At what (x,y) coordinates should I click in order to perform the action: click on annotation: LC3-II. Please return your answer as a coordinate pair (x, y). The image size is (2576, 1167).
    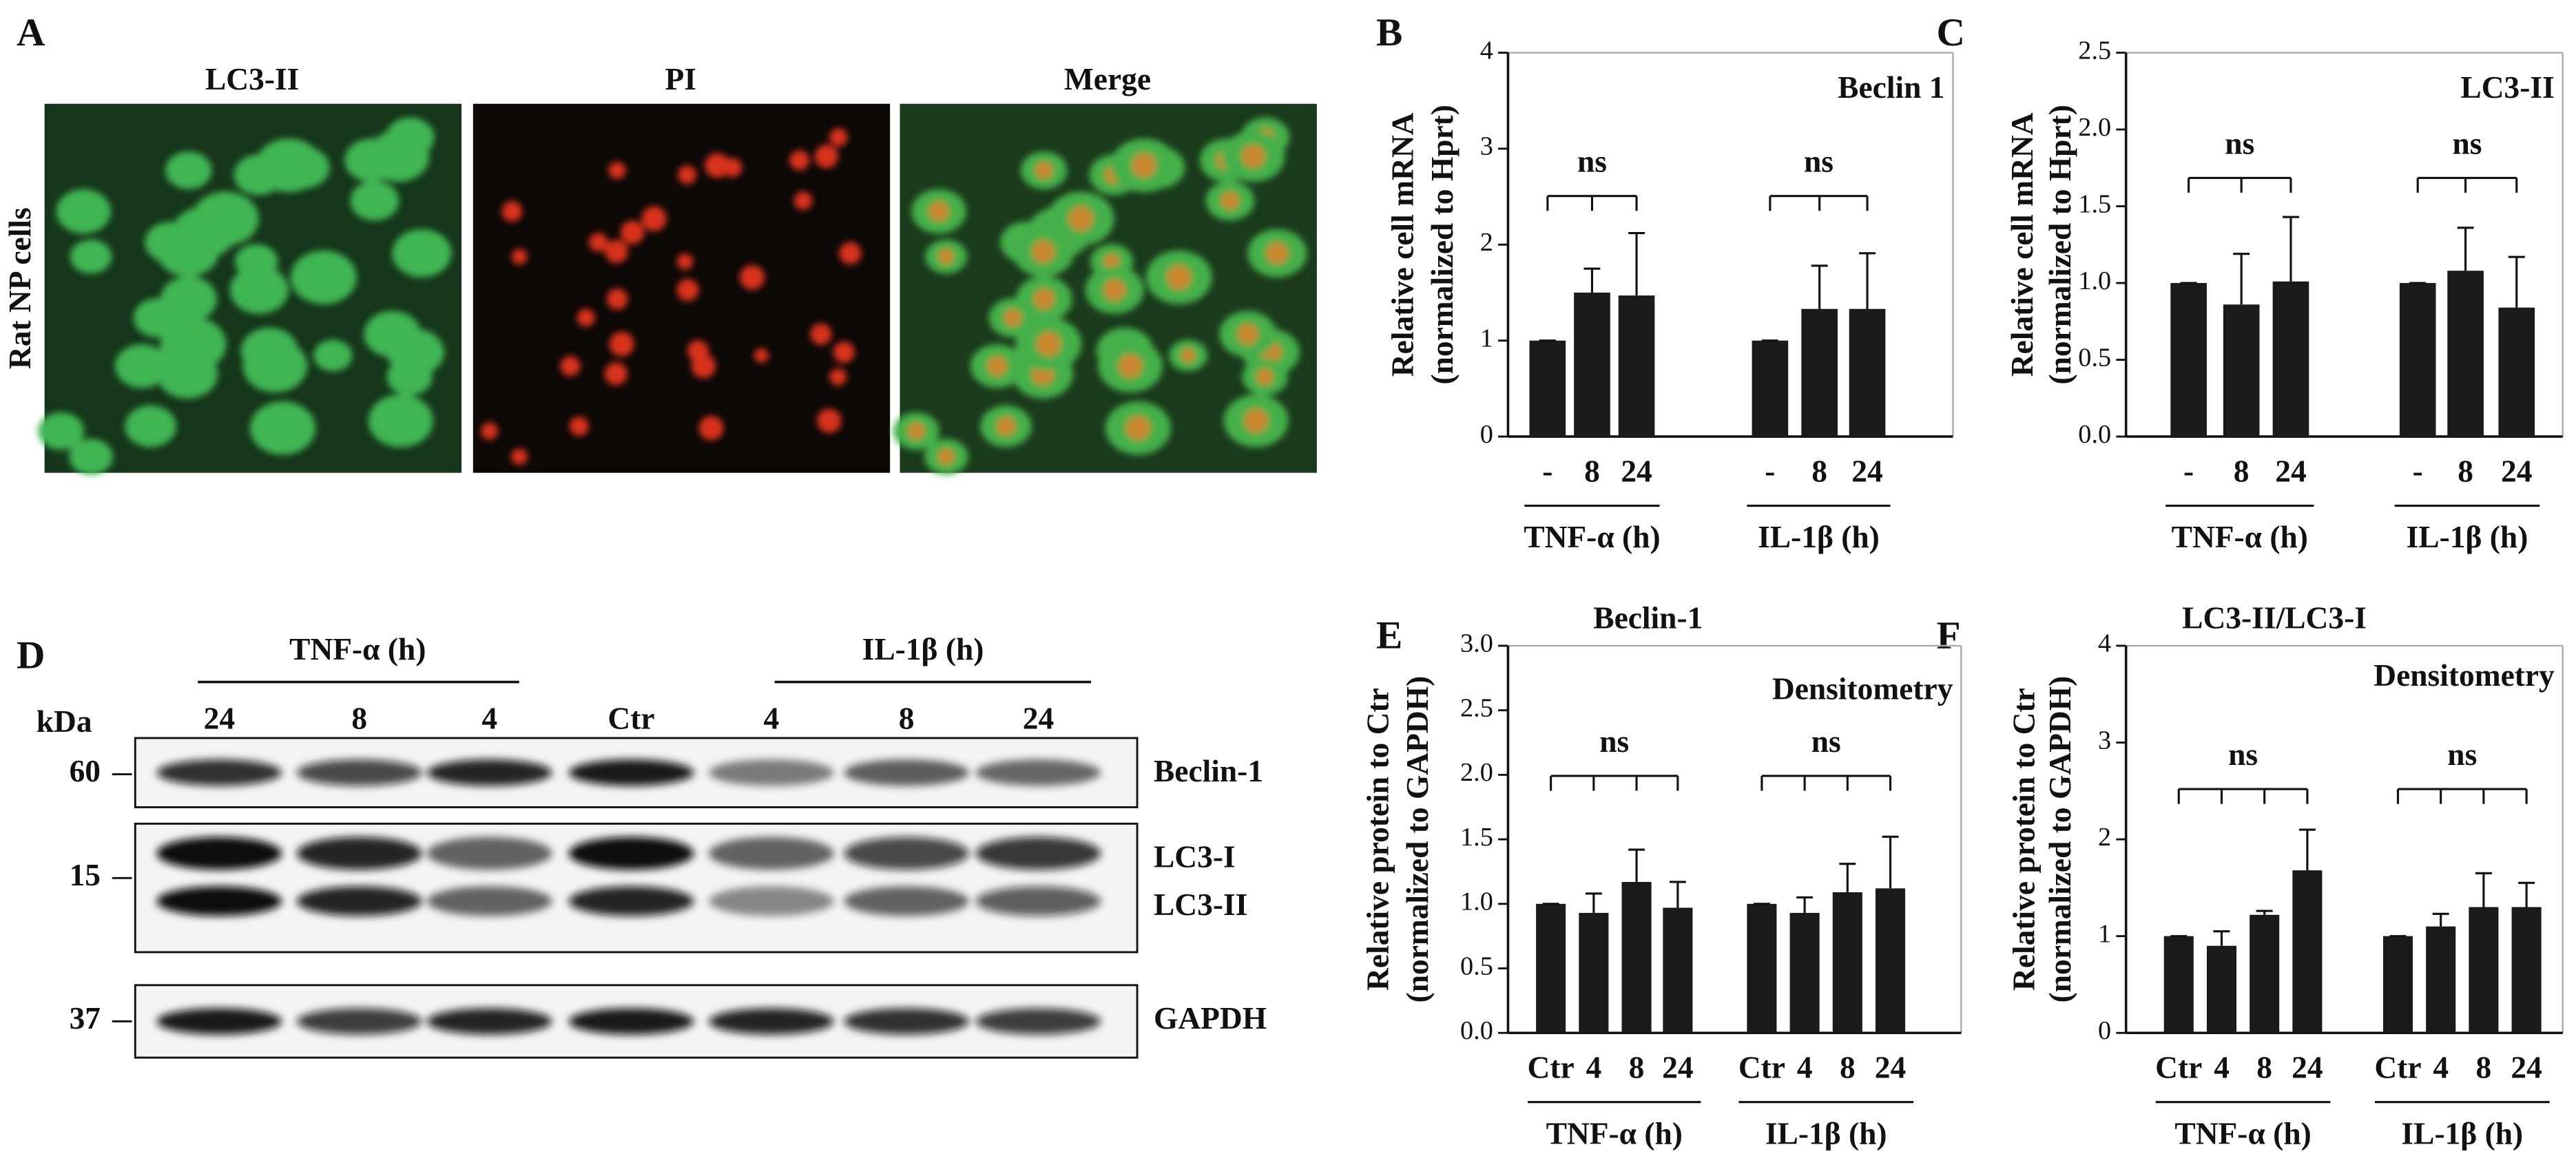
    Looking at the image, I should click on (2507, 87).